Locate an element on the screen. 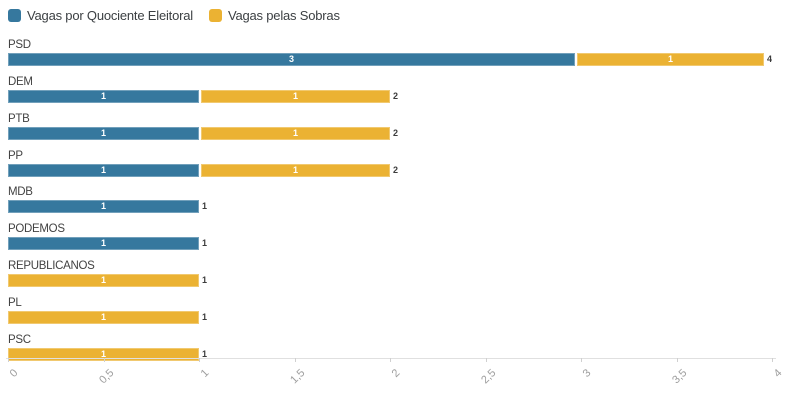 This screenshot has width=786, height=405. category-label: DEM is located at coordinates (20, 81).